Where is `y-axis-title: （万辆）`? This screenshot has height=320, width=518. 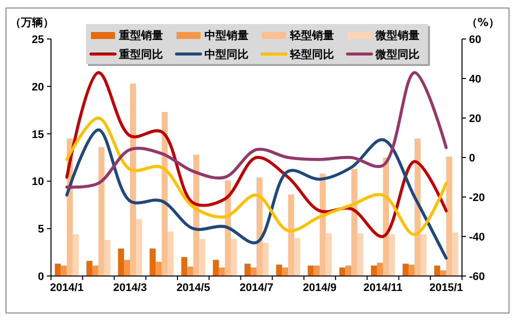 y-axis-title: （万辆） is located at coordinates (32, 22).